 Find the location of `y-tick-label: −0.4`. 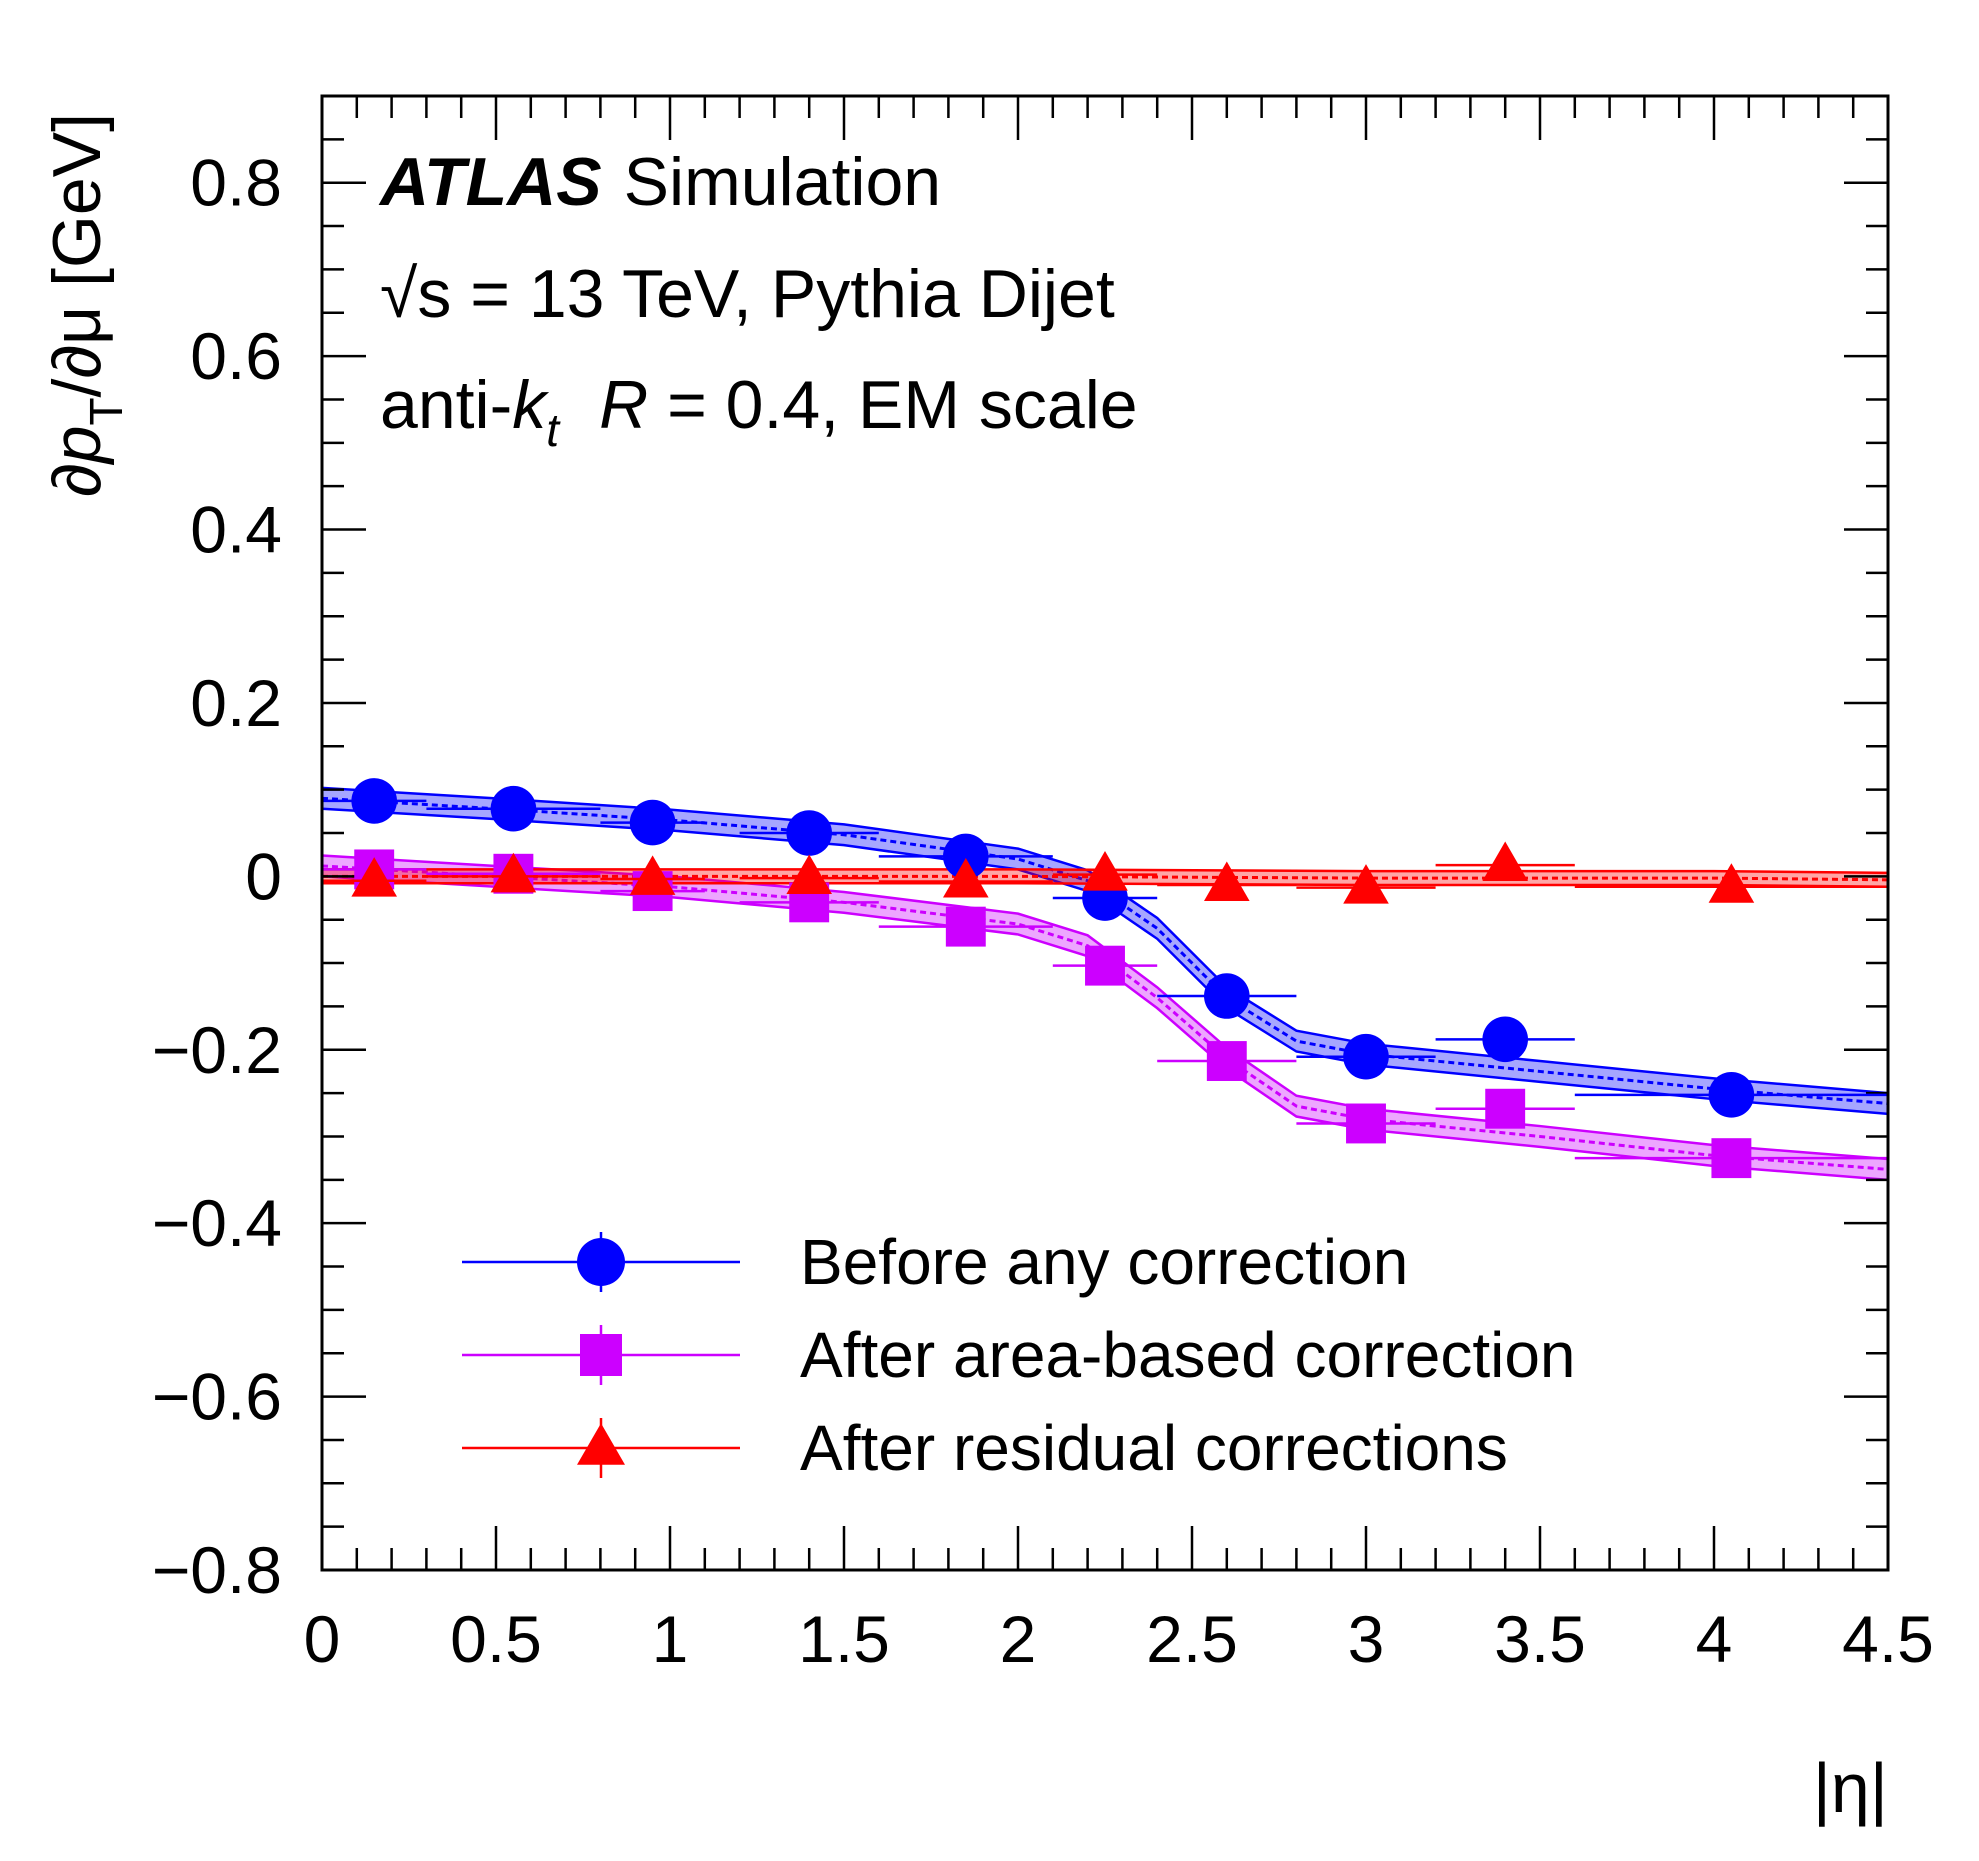

y-tick-label: −0.4 is located at coordinates (217, 1223).